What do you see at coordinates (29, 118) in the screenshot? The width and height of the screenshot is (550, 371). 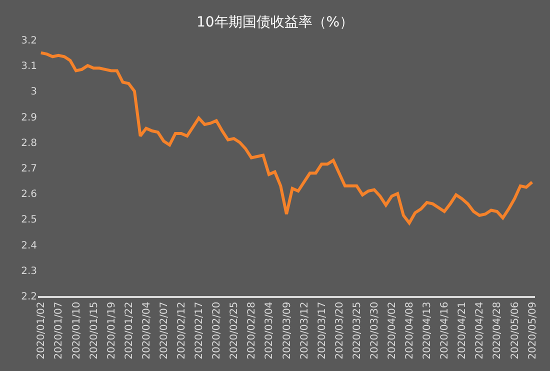 I see `y-tick-label: 2.9` at bounding box center [29, 118].